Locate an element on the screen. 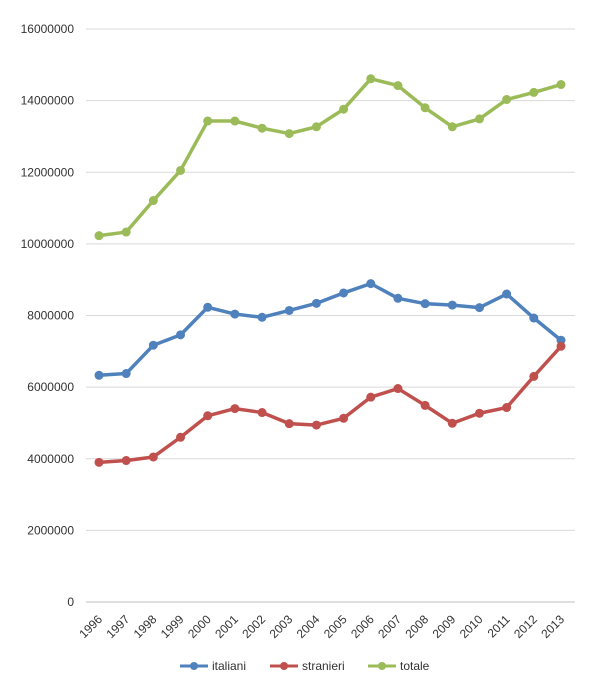 The height and width of the screenshot is (700, 600). legend-item-stranieri: stranieri is located at coordinates (307, 666).